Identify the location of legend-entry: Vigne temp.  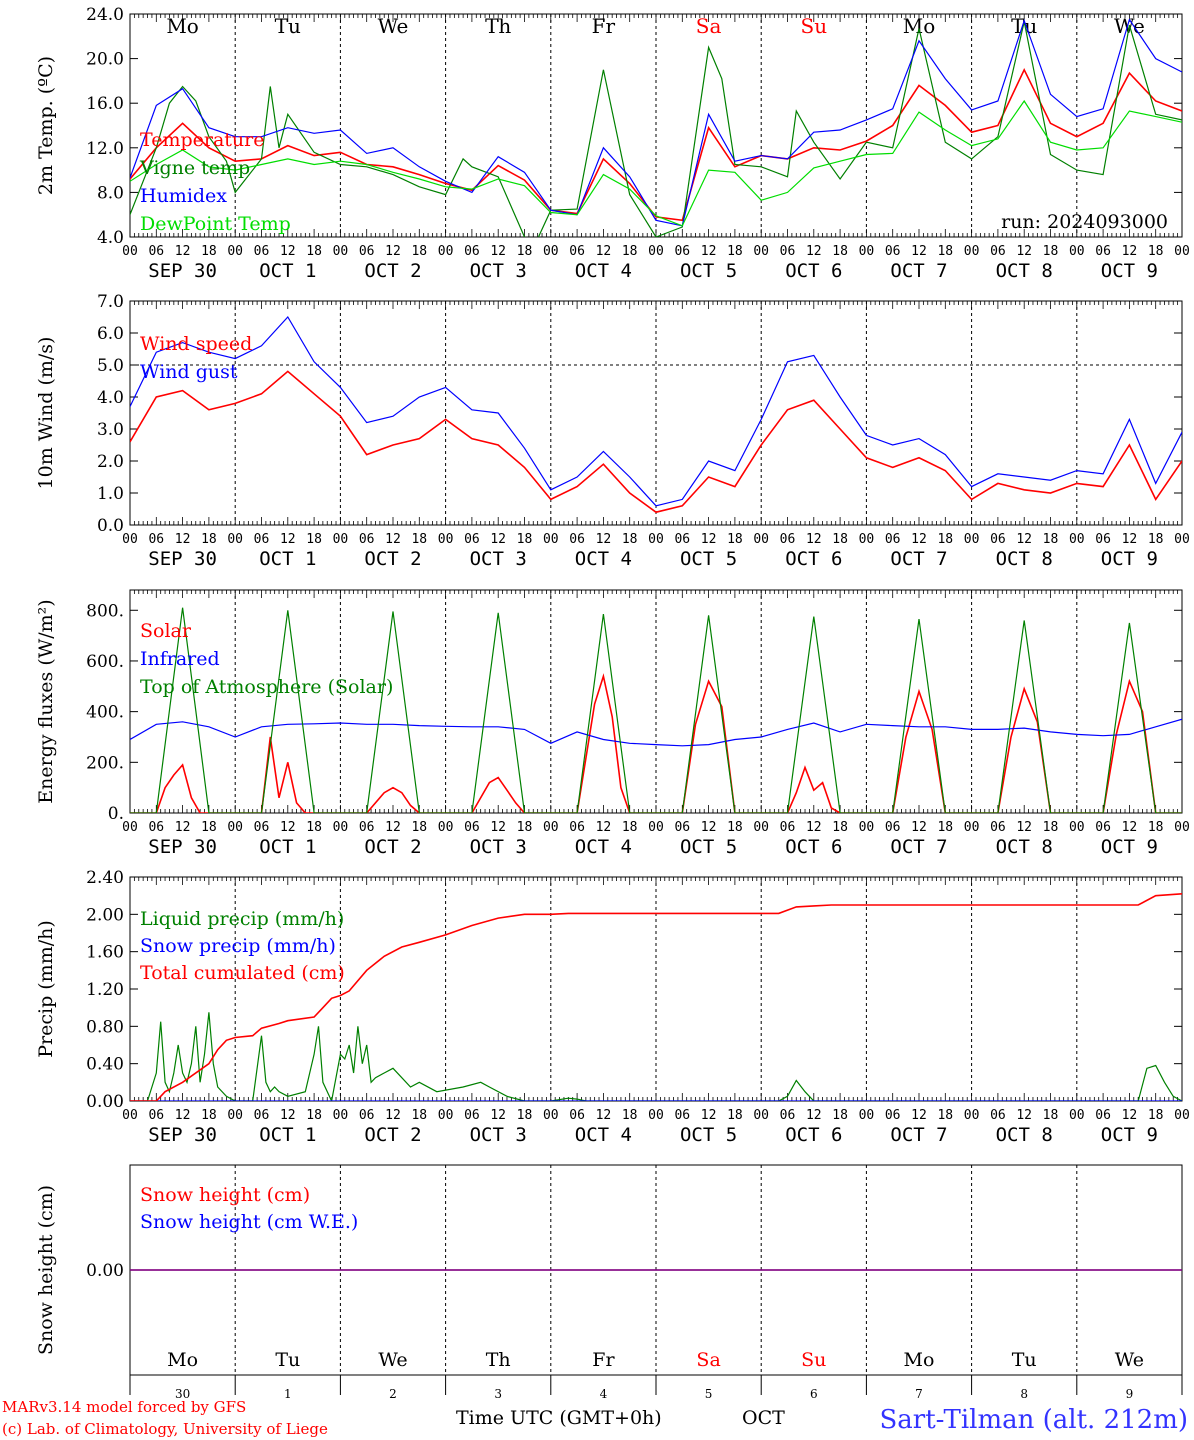
(194, 168).